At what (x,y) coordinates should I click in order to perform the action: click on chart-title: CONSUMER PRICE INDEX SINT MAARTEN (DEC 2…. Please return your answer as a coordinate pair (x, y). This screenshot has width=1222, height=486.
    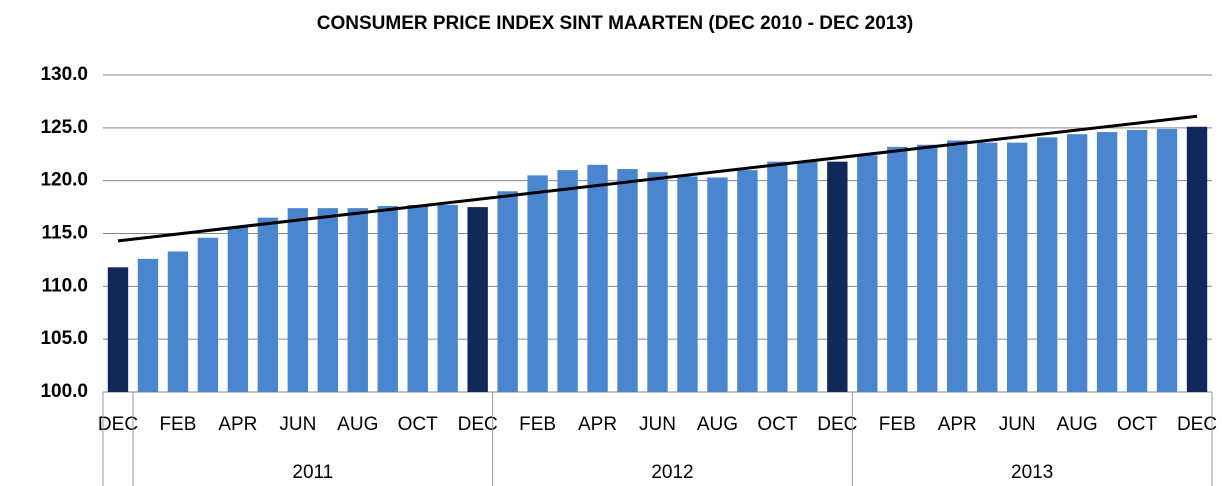
    Looking at the image, I should click on (615, 23).